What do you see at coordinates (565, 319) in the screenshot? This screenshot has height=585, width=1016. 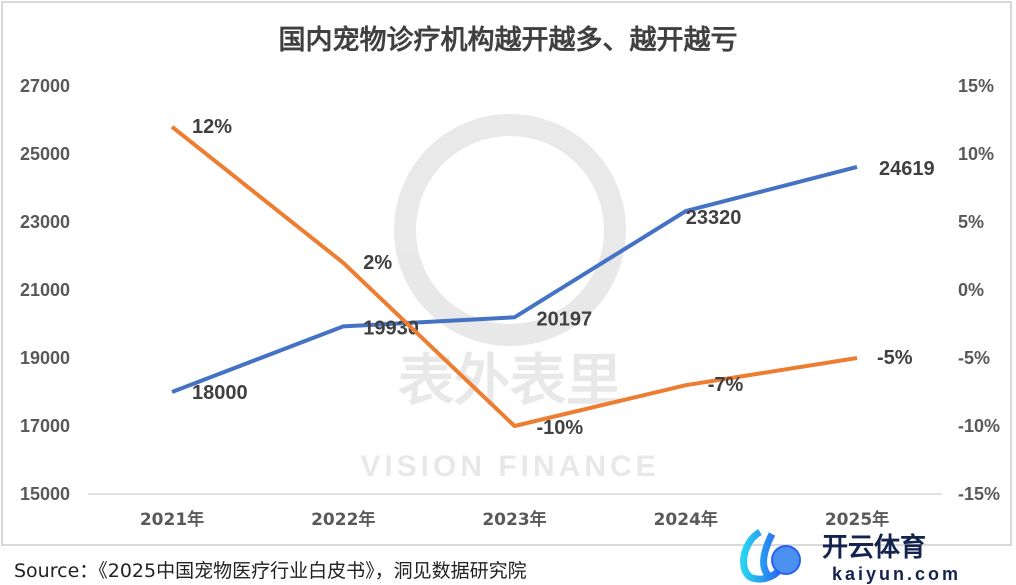 I see `data-label: 20197` at bounding box center [565, 319].